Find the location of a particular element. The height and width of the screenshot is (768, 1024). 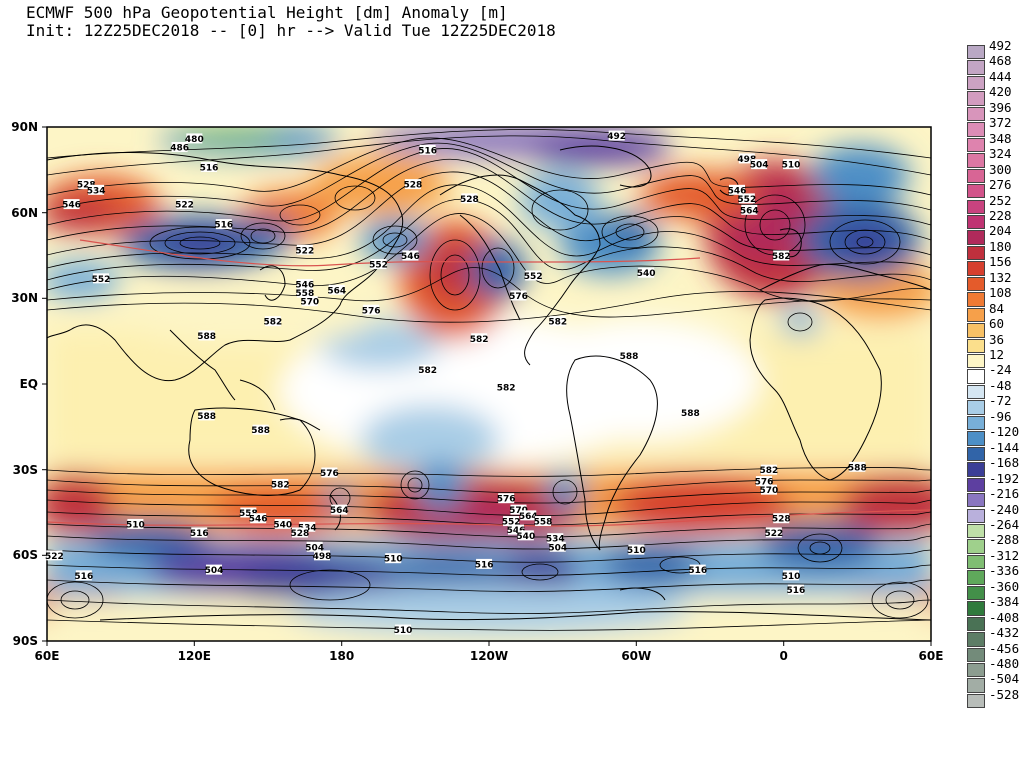

legend-entry: -120 is located at coordinates (995, 435).